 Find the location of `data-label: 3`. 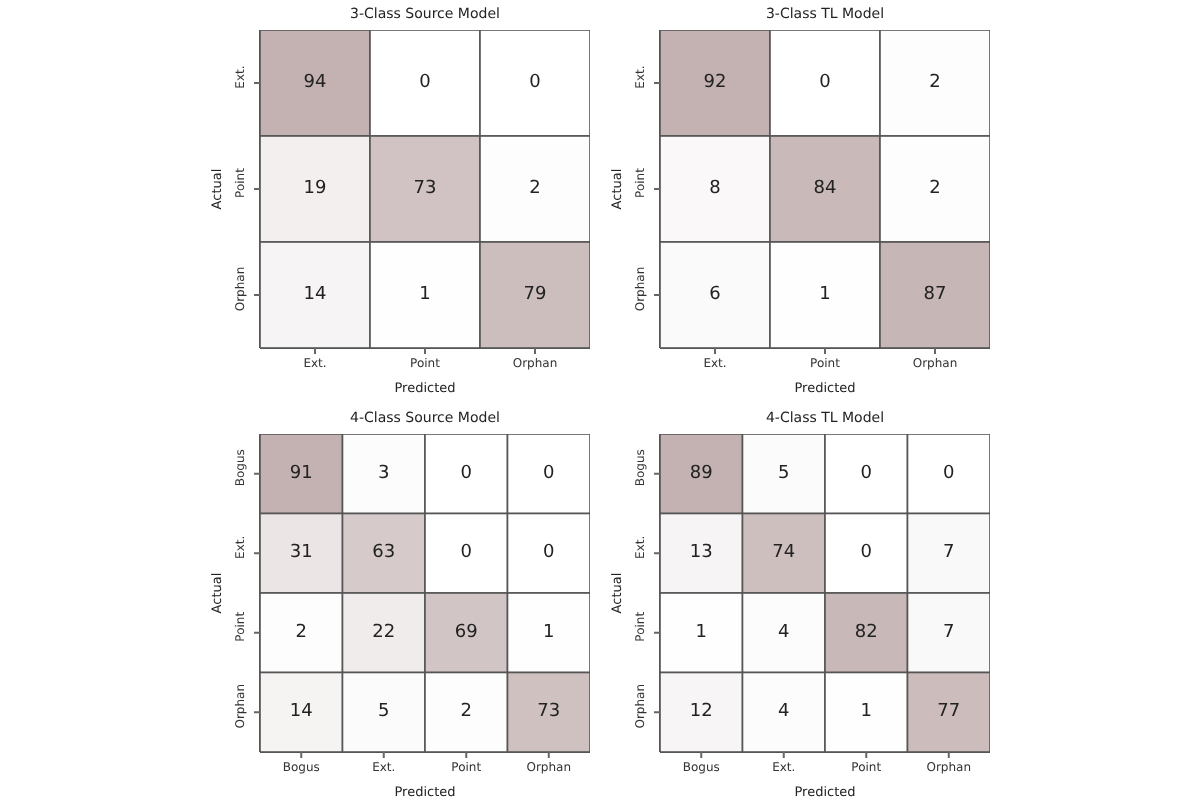

data-label: 3 is located at coordinates (384, 473).